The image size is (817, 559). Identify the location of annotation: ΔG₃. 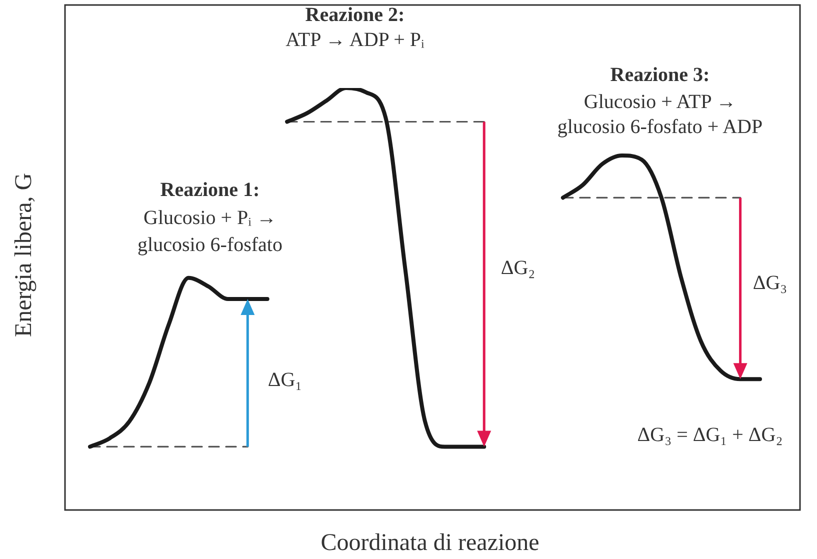
(770, 283).